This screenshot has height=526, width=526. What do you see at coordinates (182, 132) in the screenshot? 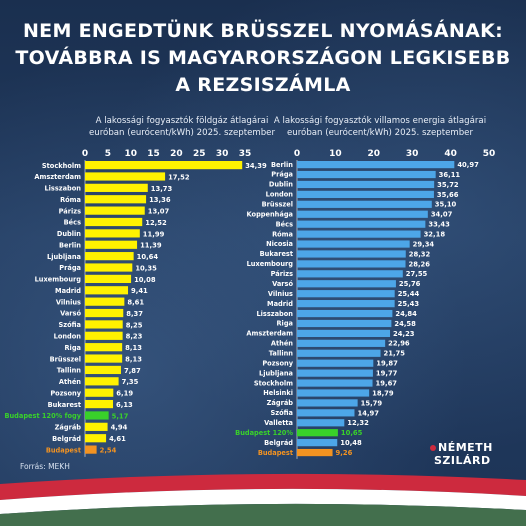
I see `gas-chart-title-line-2: euróban (eurócent/kWh) 2025. szeptember` at bounding box center [182, 132].